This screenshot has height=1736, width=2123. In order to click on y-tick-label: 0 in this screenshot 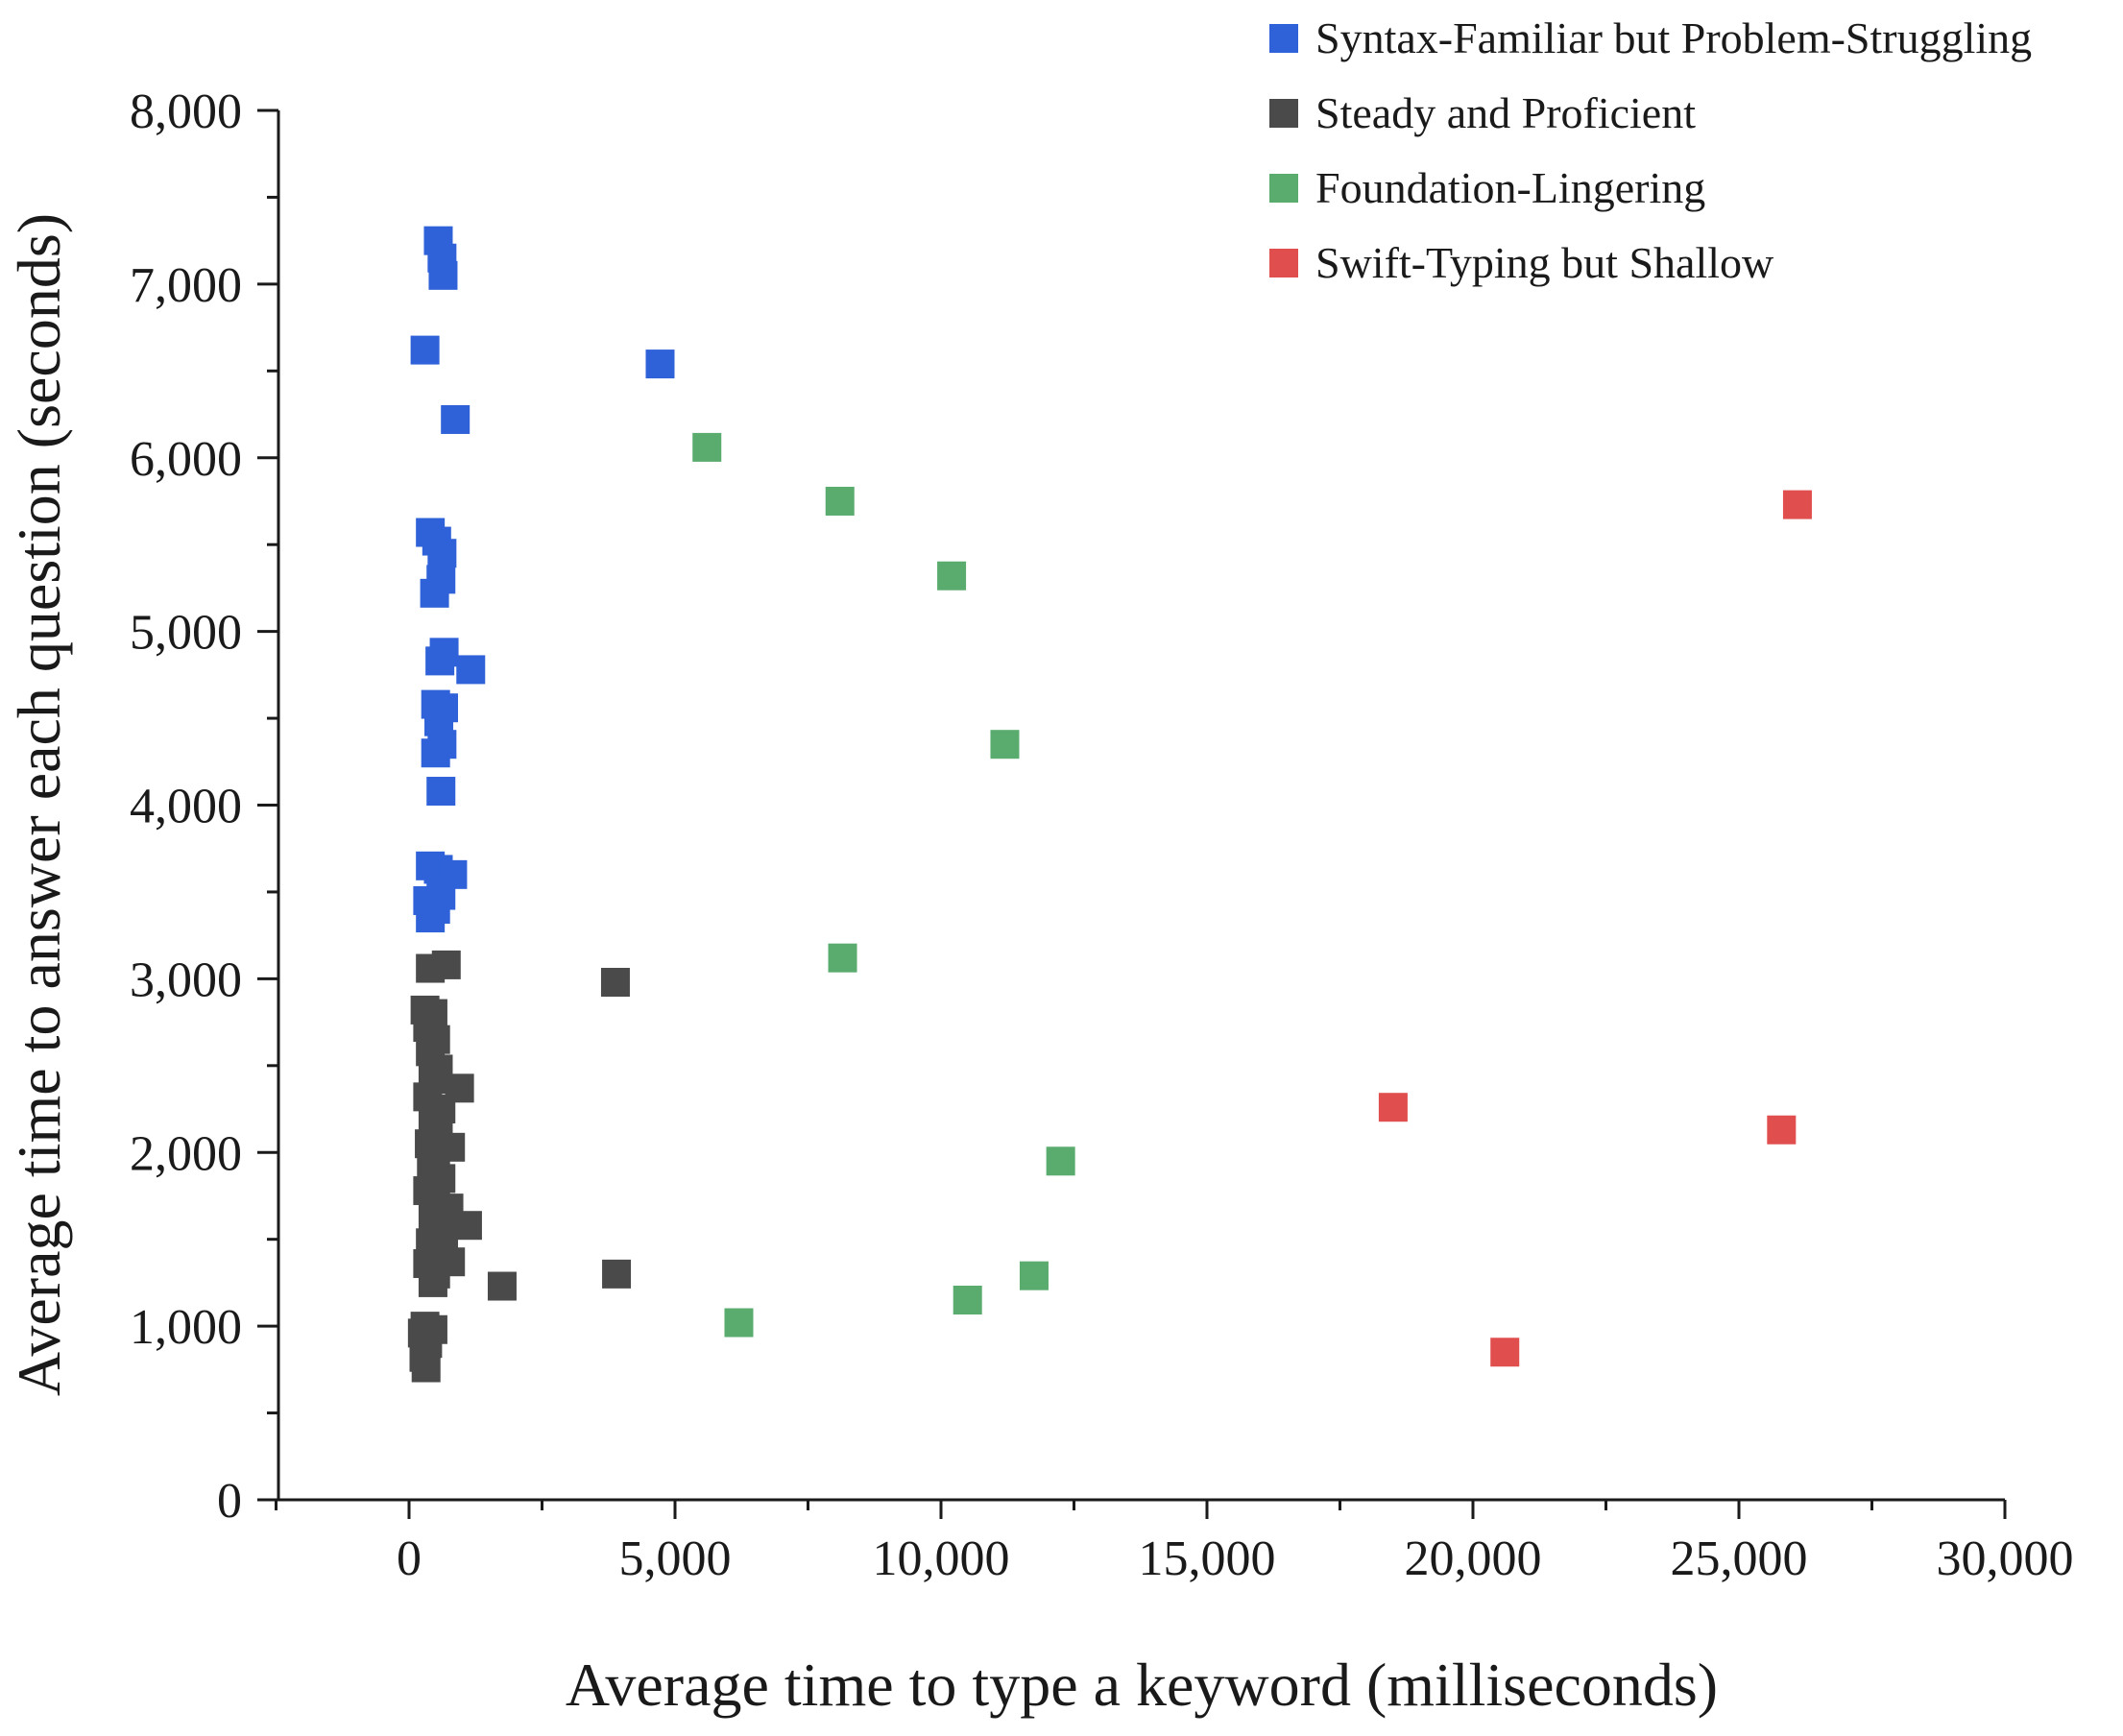, I will do `click(229, 1501)`.